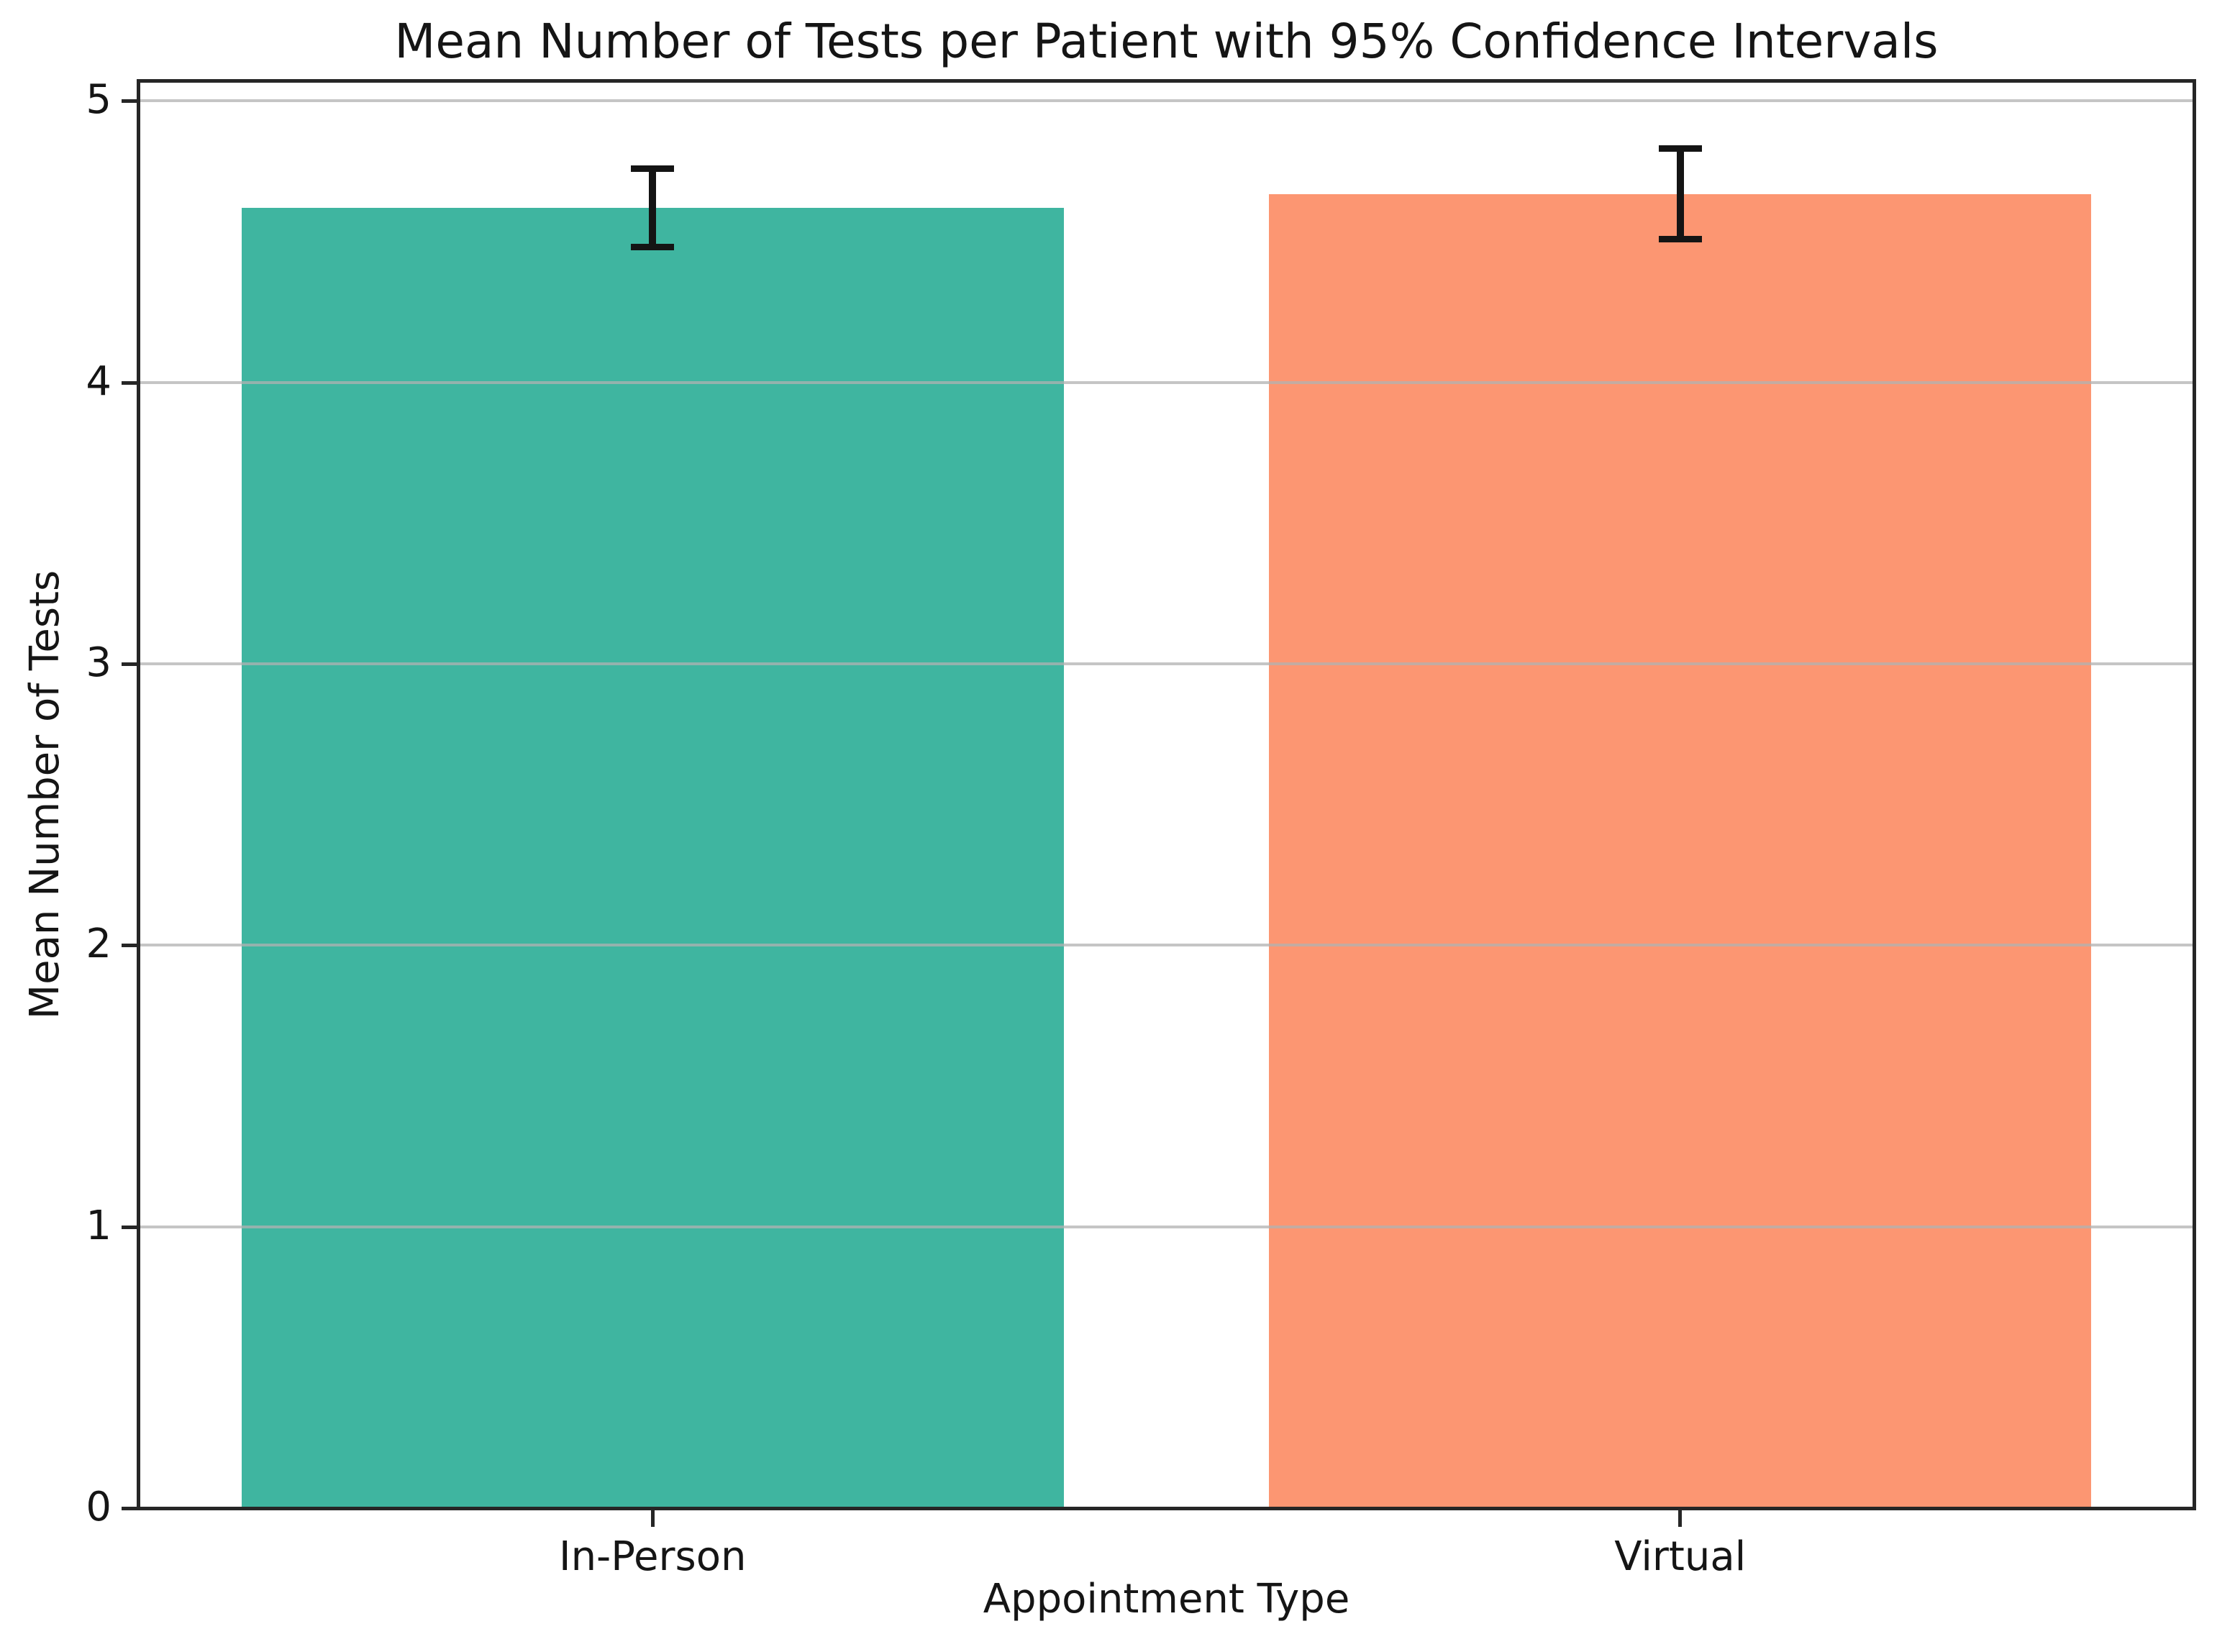 Image resolution: width=2217 pixels, height=1652 pixels. What do you see at coordinates (653, 207) in the screenshot?
I see `error-bar-in-person` at bounding box center [653, 207].